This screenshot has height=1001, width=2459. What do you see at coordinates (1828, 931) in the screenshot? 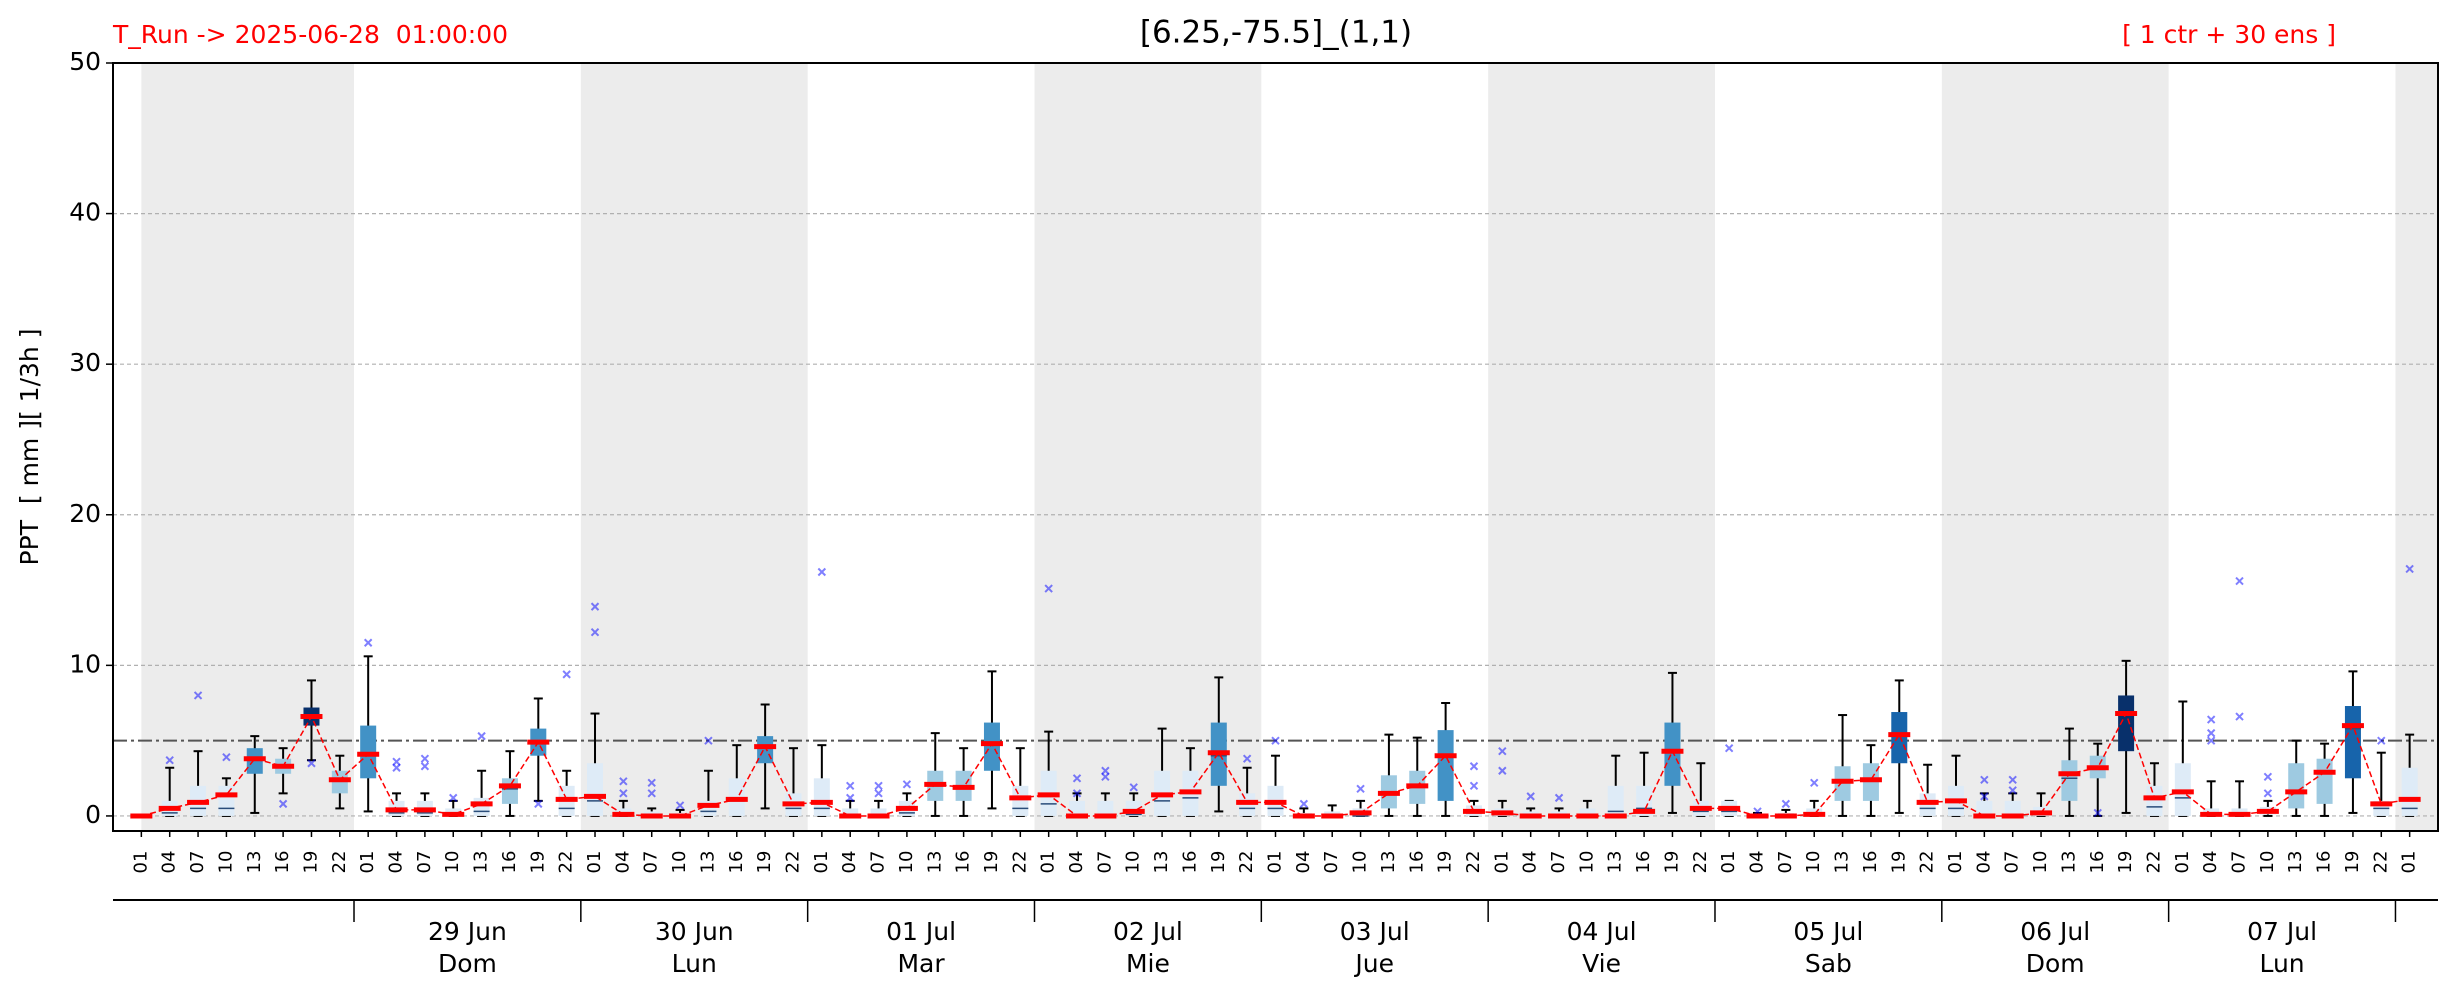
I see `day-date: 05 Jul` at bounding box center [1828, 931].